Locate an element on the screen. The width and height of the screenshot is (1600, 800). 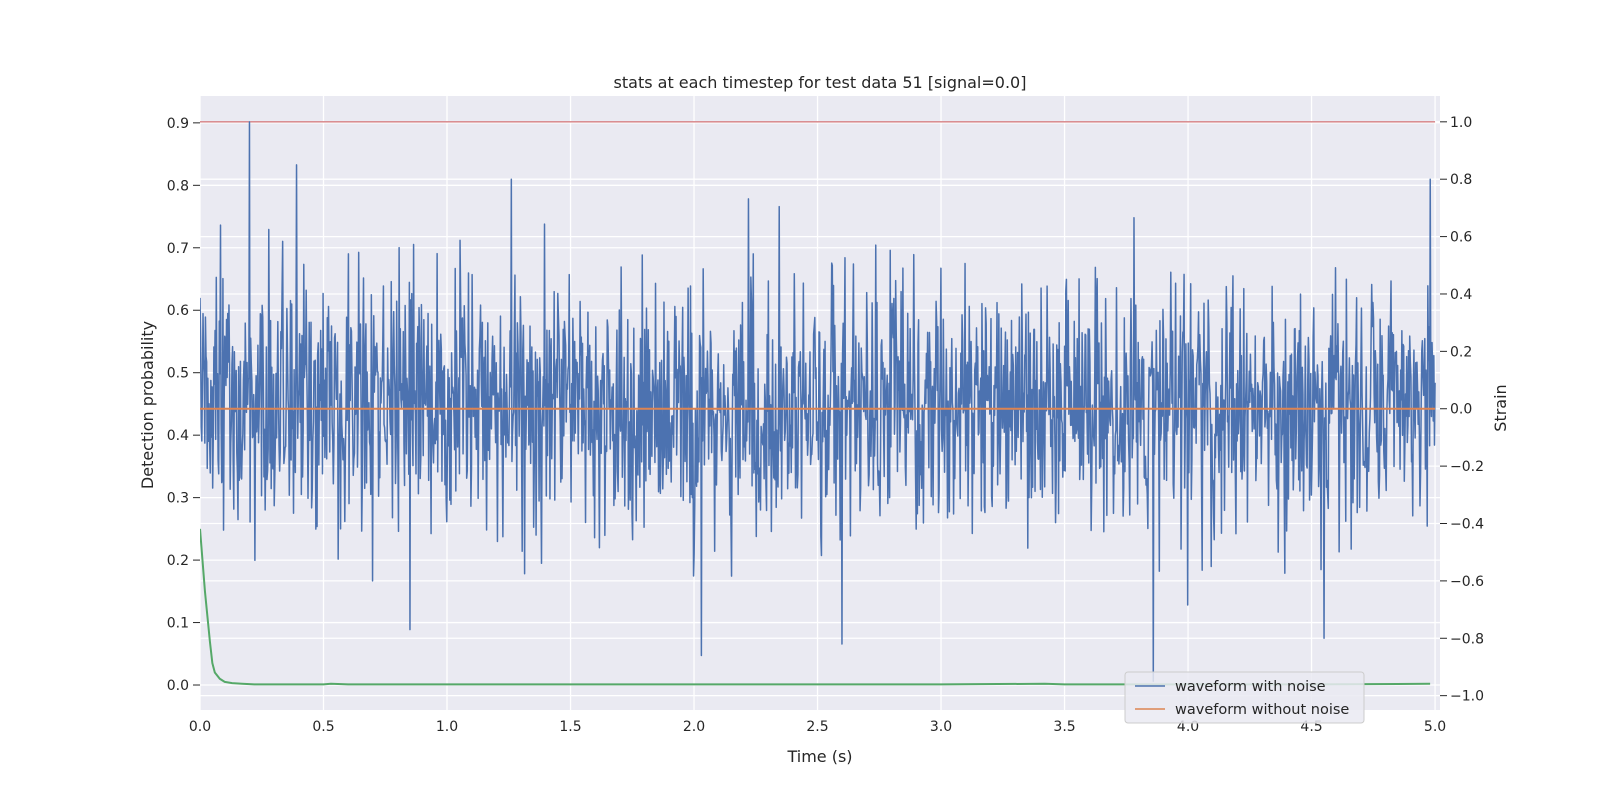
x-tick-label: 3.5 is located at coordinates (1064, 727).